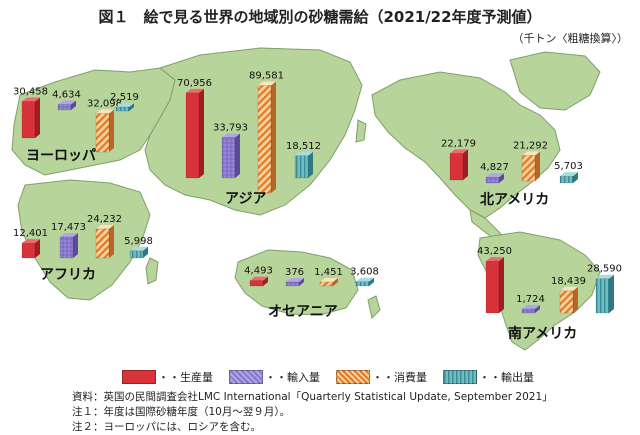  Describe the element at coordinates (66, 94) in the screenshot. I see `bar-value-label: 4,634` at that location.